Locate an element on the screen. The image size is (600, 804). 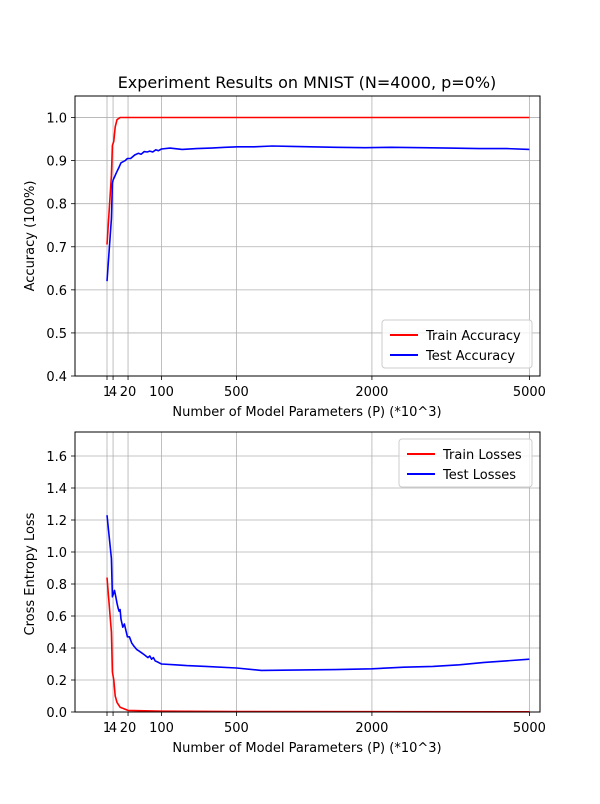
accuracy-y-tick-label: 0.4 is located at coordinates (56, 377).